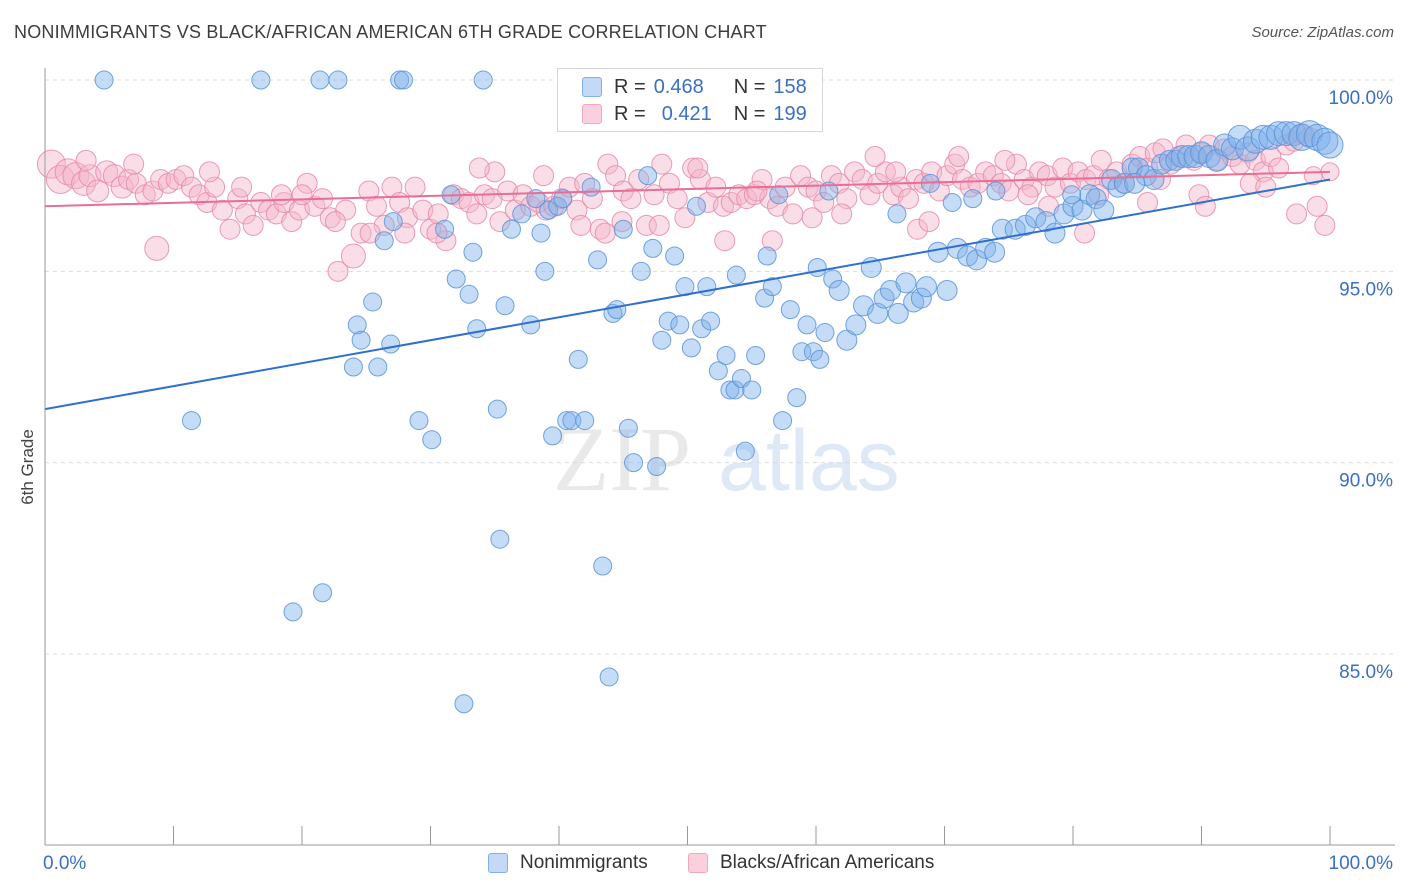  What do you see at coordinates (1322, 32) in the screenshot?
I see `source-label: Source: ZipAtlas.com` at bounding box center [1322, 32].